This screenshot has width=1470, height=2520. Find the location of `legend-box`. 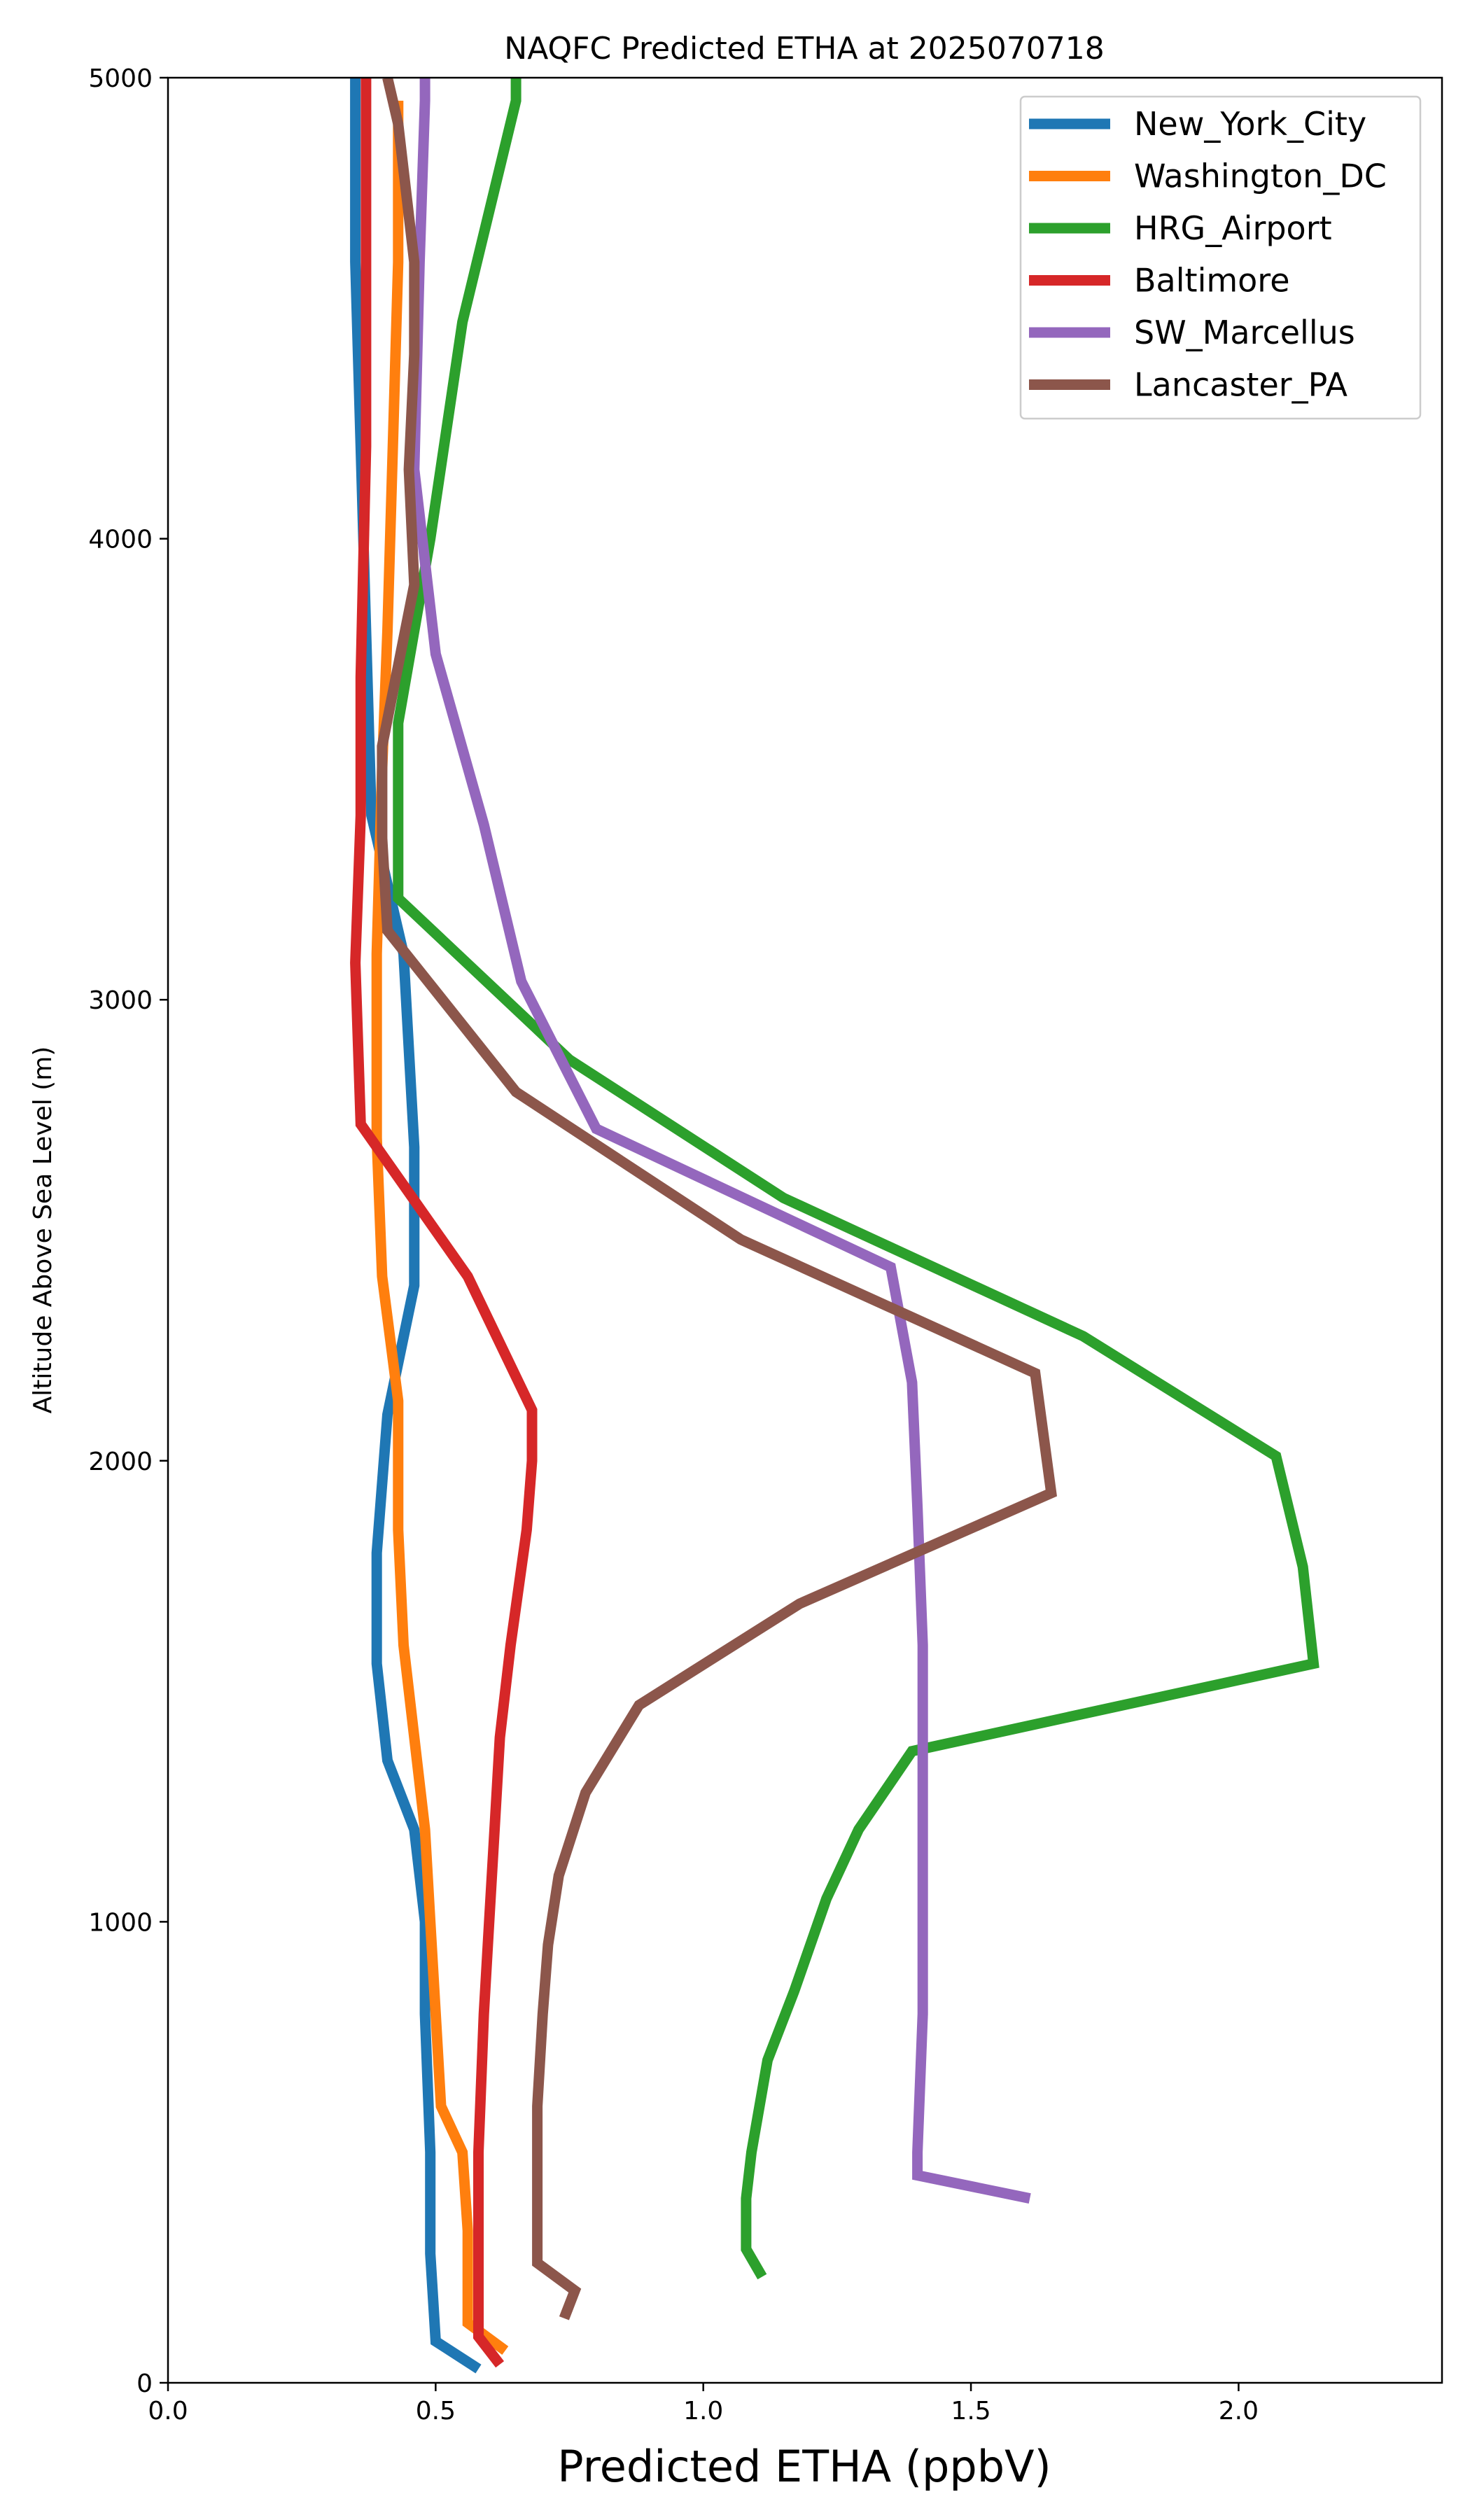

legend-box is located at coordinates (1220, 257).